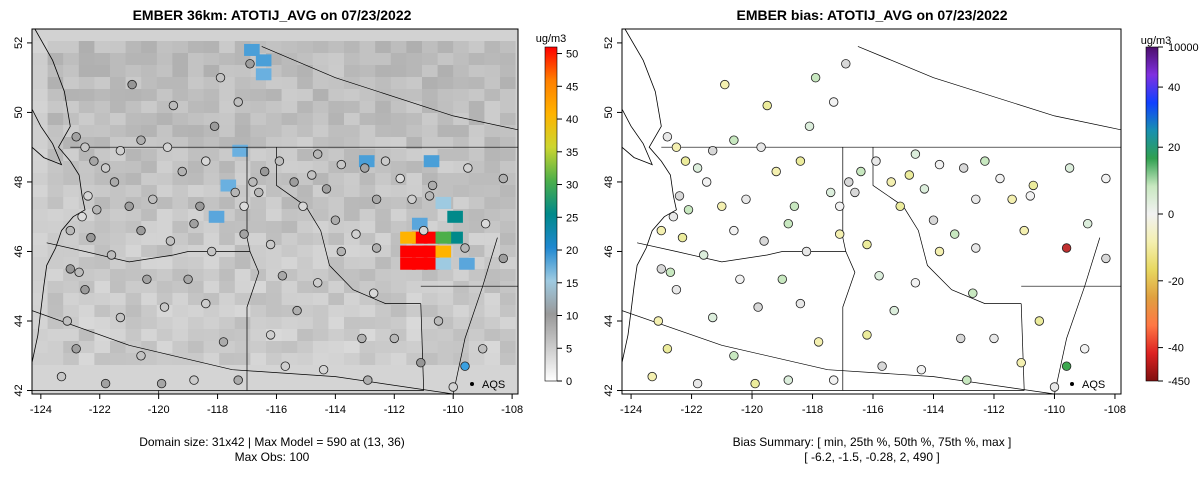  I want to click on y-tick-label: 52, so click(609, 43).